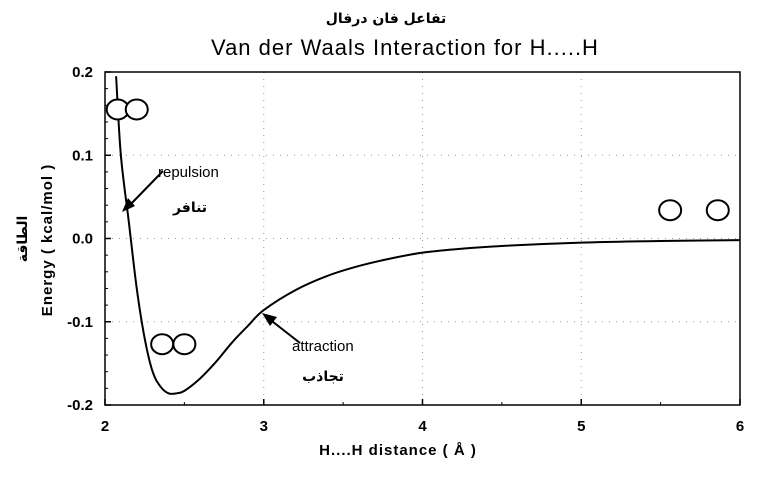 This screenshot has height=479, width=774. What do you see at coordinates (82, 72) in the screenshot?
I see `y-tick-label: 0.2` at bounding box center [82, 72].